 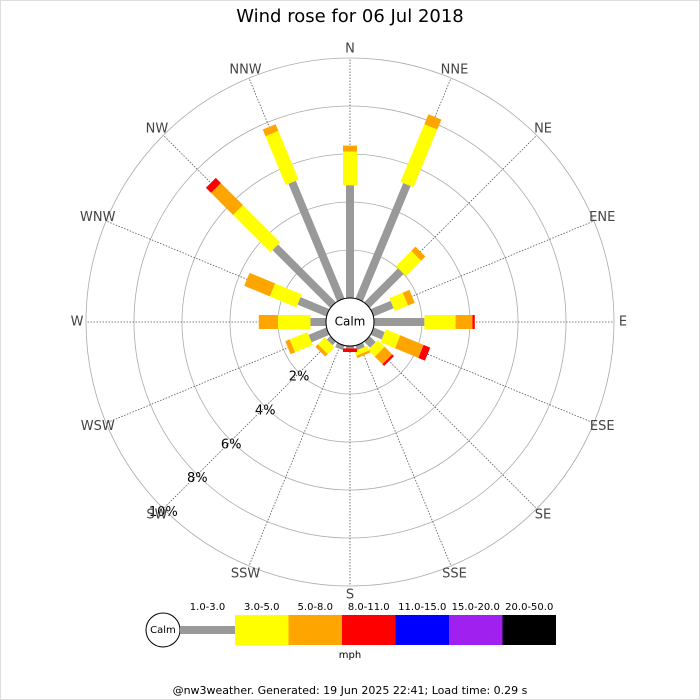 I want to click on r-tick-label: 10%, so click(x=163, y=512).